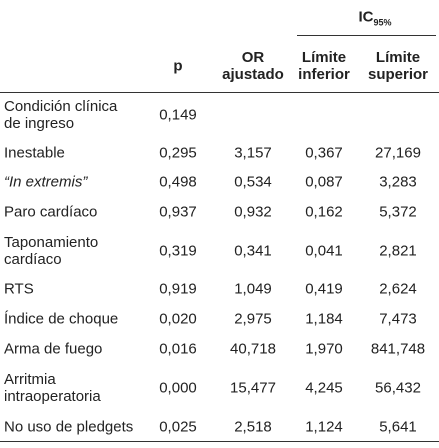  What do you see at coordinates (382, 22) in the screenshot?
I see `group-subscript: 95%` at bounding box center [382, 22].